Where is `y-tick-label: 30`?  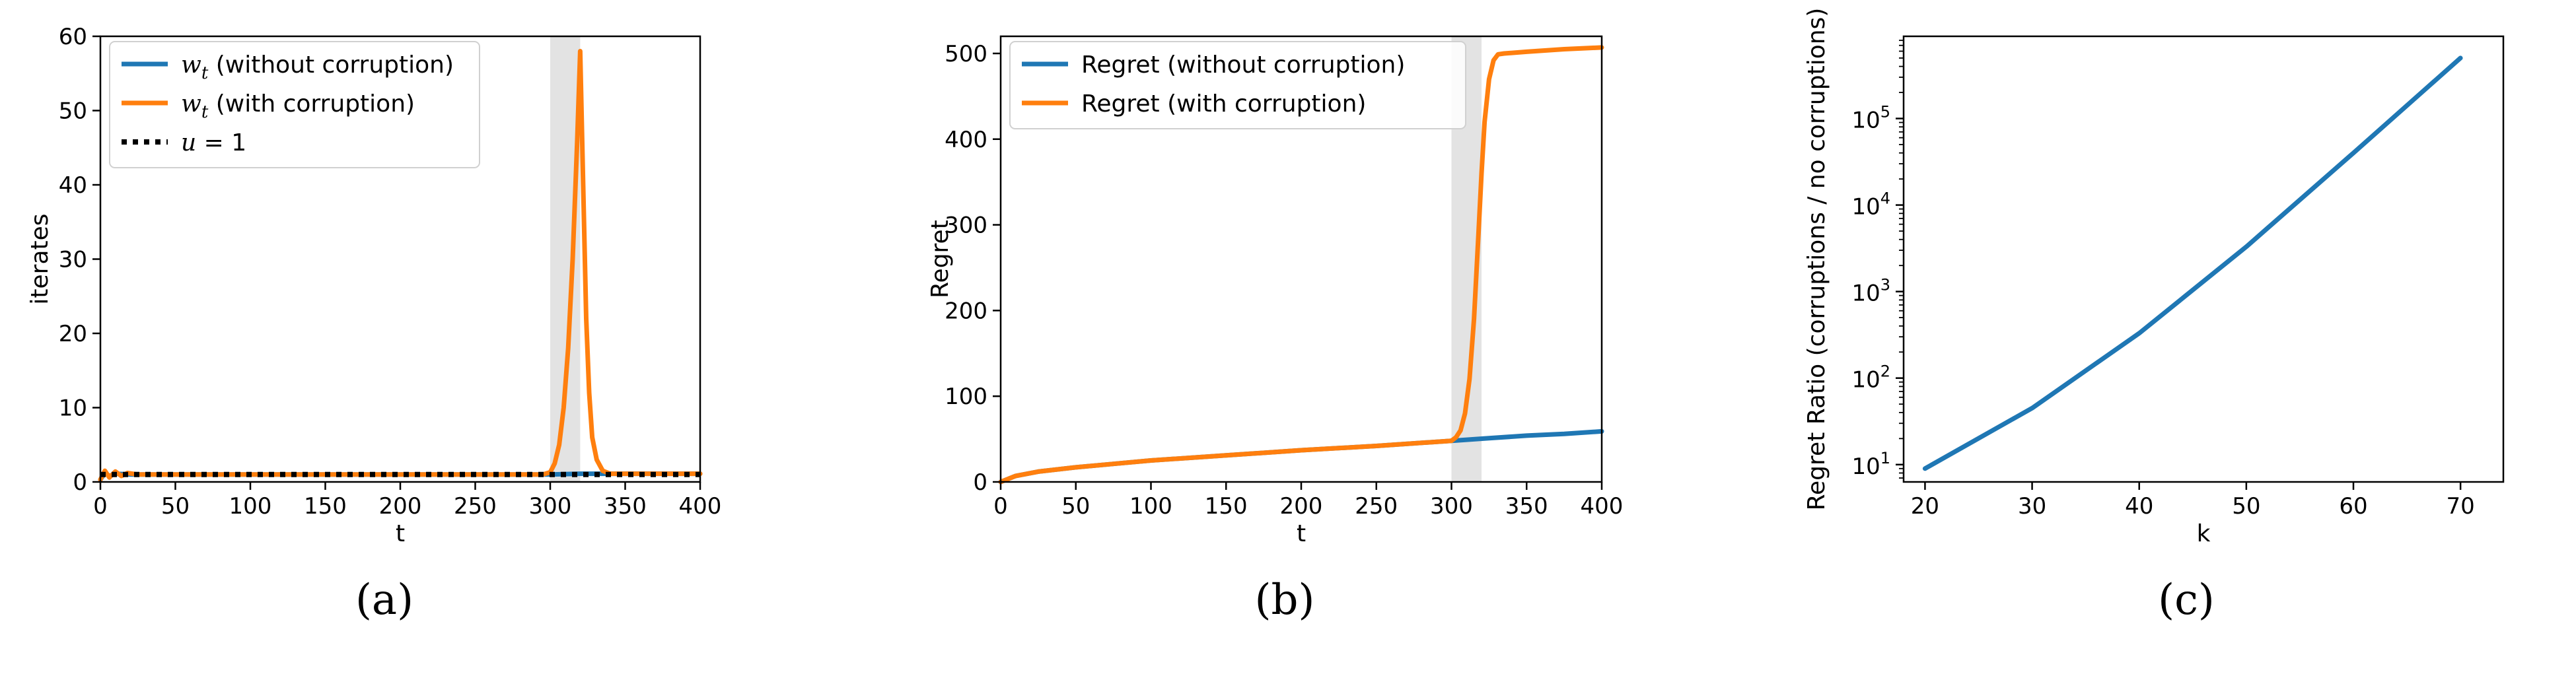 y-tick-label: 30 is located at coordinates (73, 260).